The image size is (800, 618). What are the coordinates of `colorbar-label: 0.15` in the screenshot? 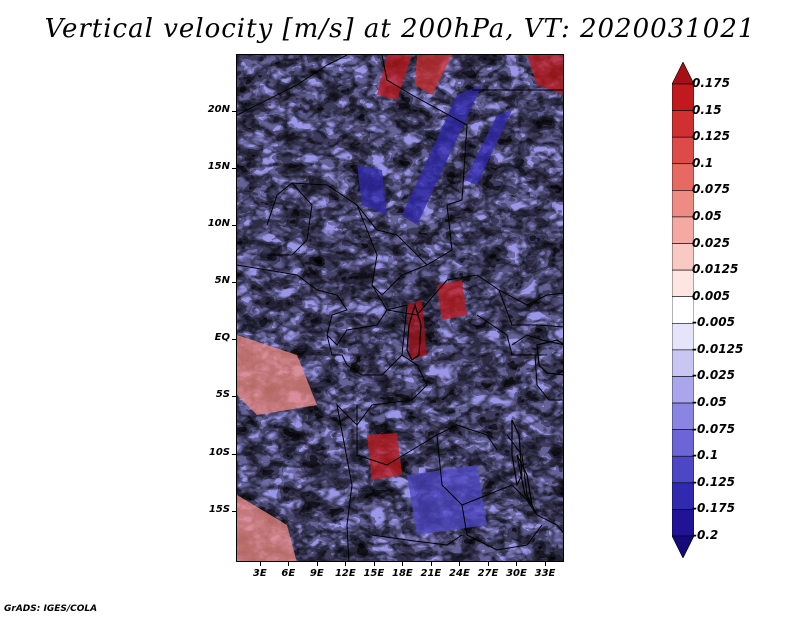 It's located at (707, 109).